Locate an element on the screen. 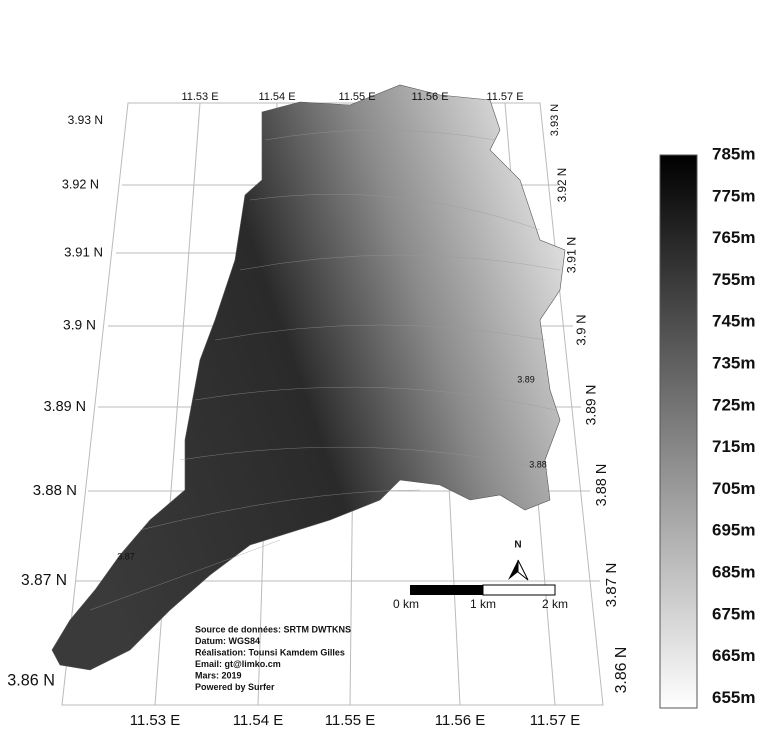 Image resolution: width=768 pixels, height=735 pixels. colorbar-label: 685m is located at coordinates (733, 571).